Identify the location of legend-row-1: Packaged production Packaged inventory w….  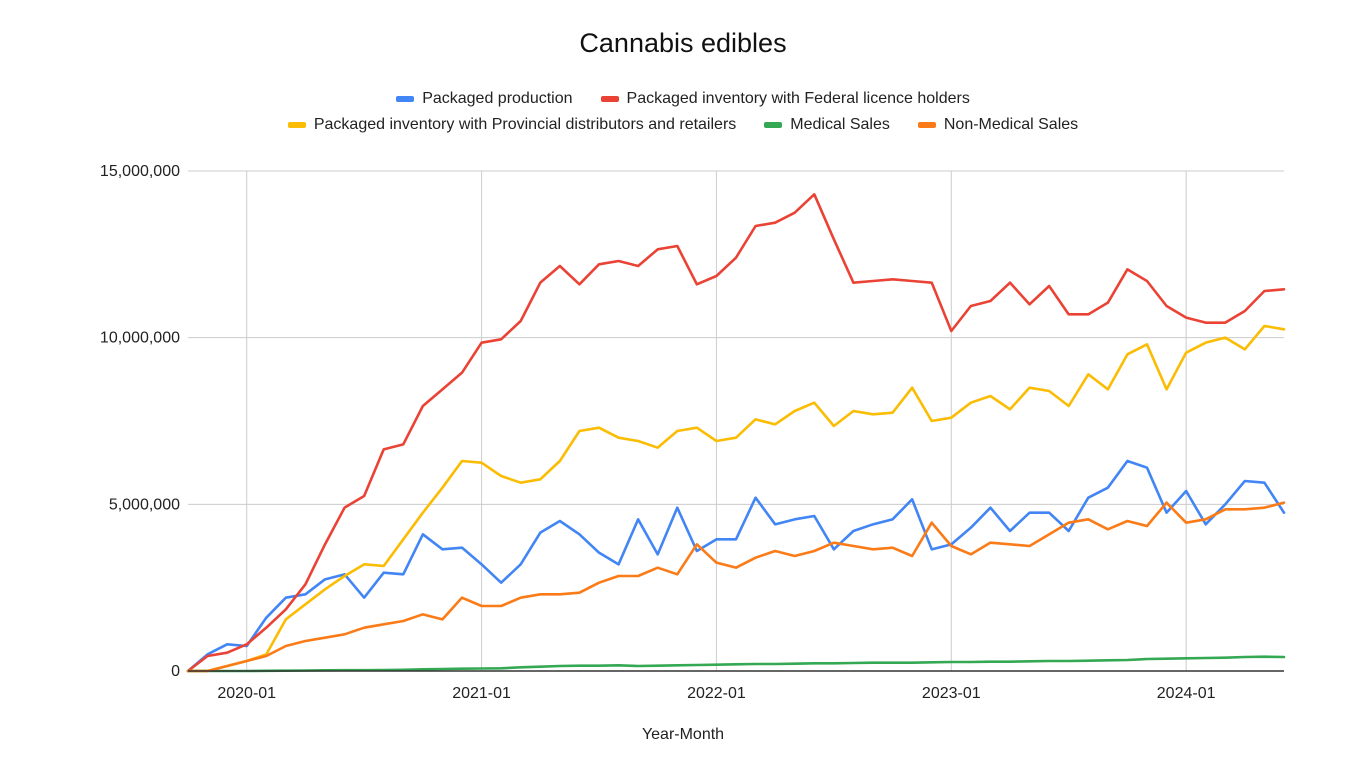
(683, 99).